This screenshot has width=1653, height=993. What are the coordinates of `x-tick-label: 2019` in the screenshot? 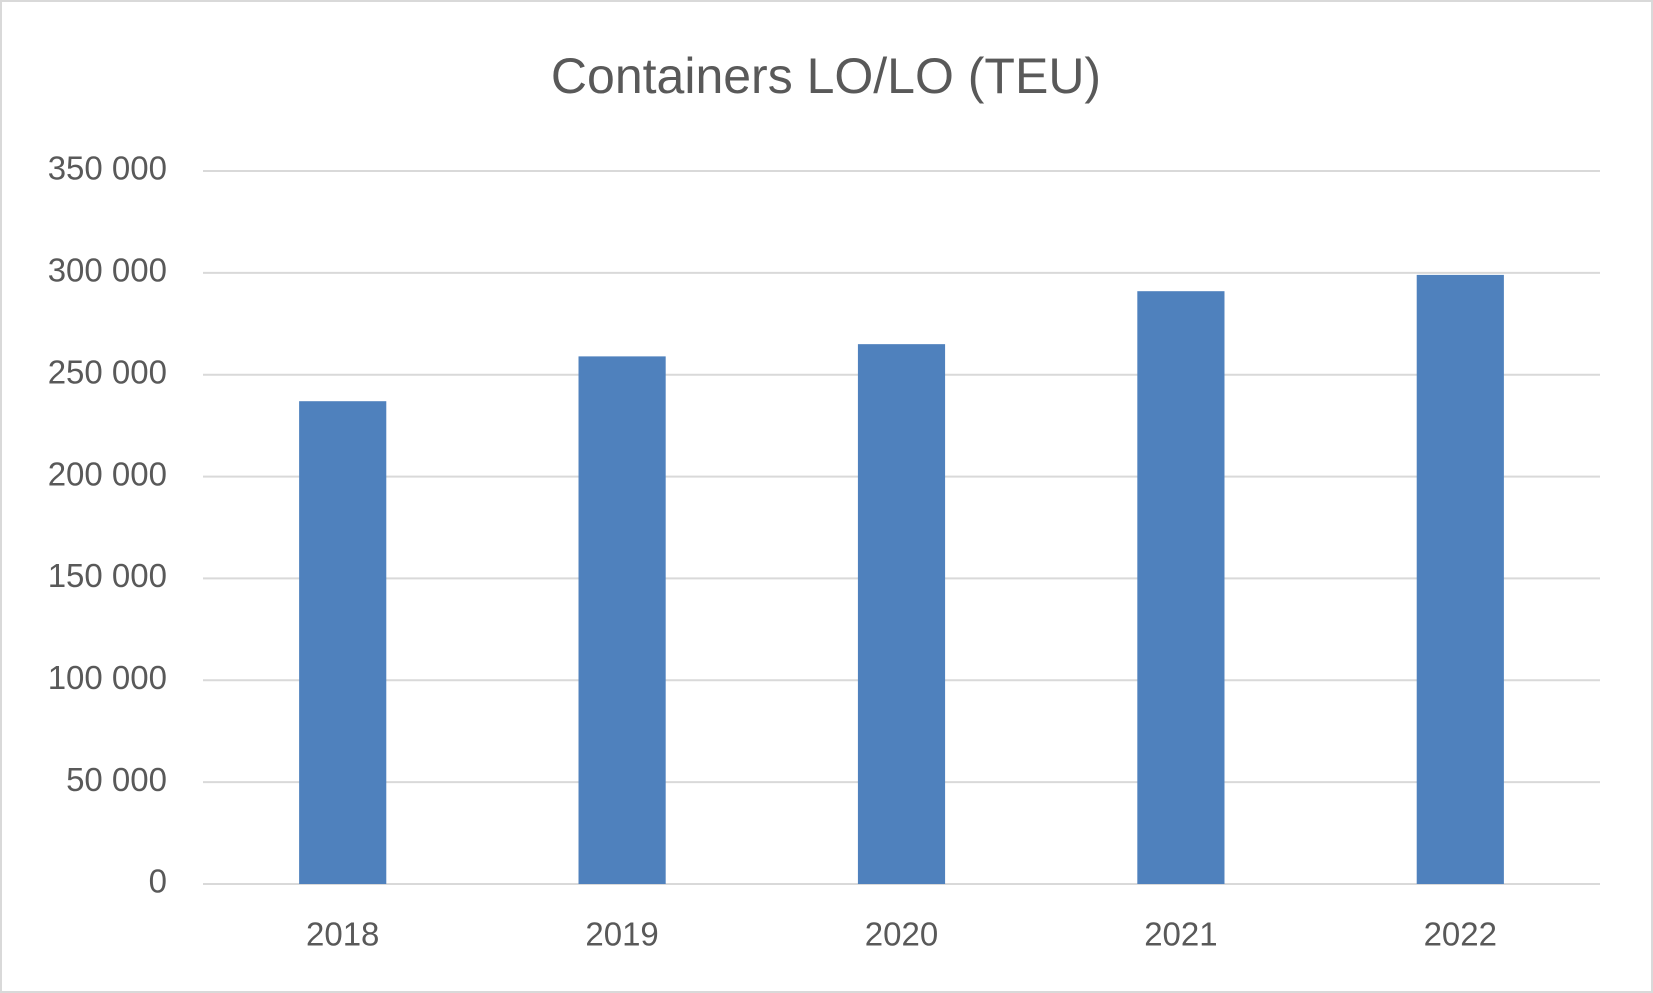 It's located at (621, 934).